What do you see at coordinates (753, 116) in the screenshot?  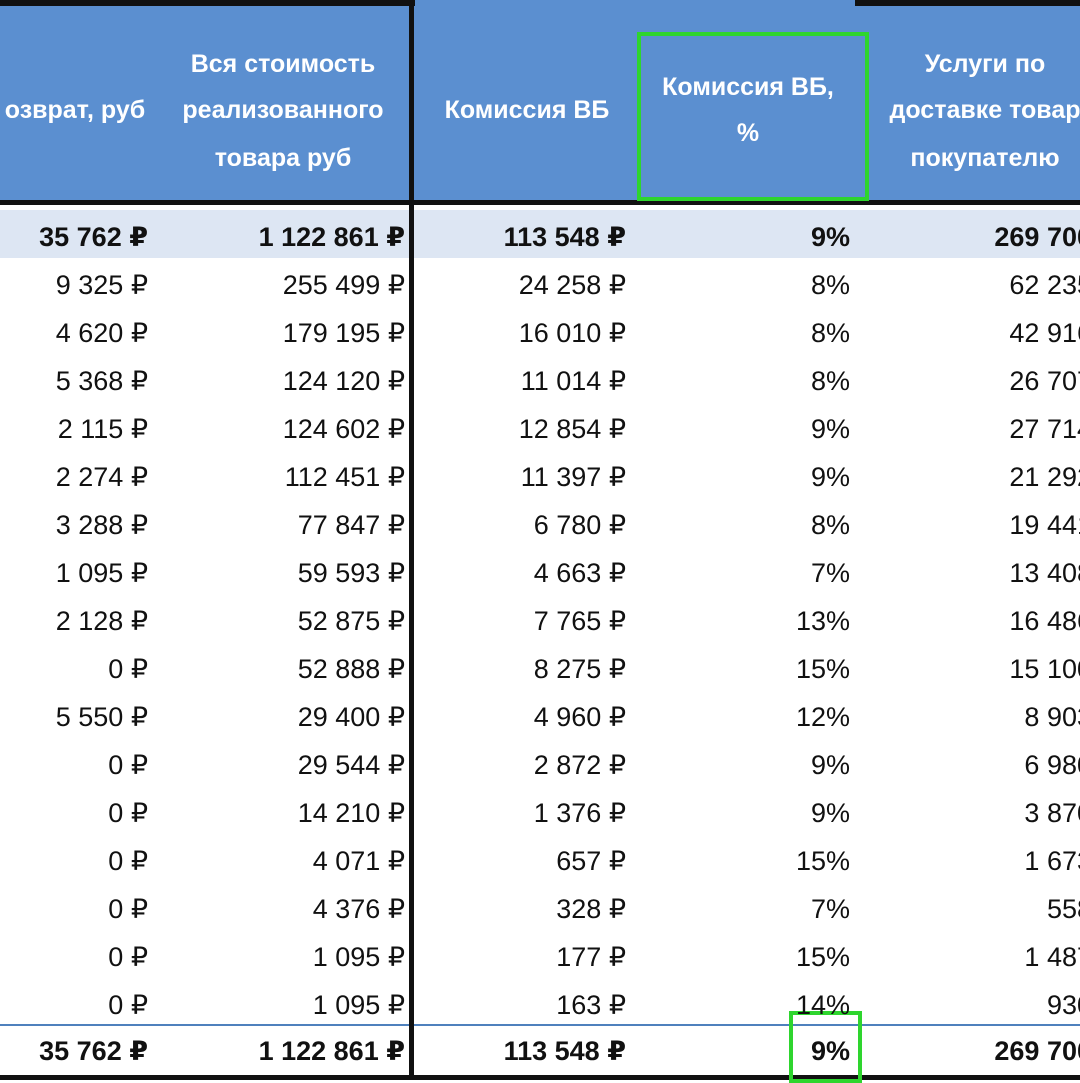 I see `highlight-box` at bounding box center [753, 116].